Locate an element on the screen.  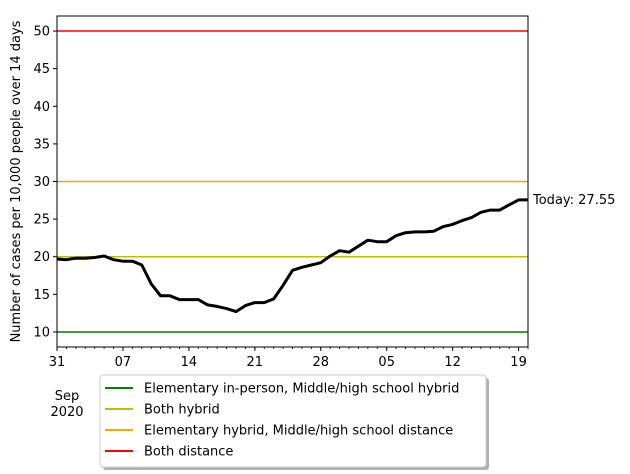
legend-label: Both hybrid is located at coordinates (182, 410).